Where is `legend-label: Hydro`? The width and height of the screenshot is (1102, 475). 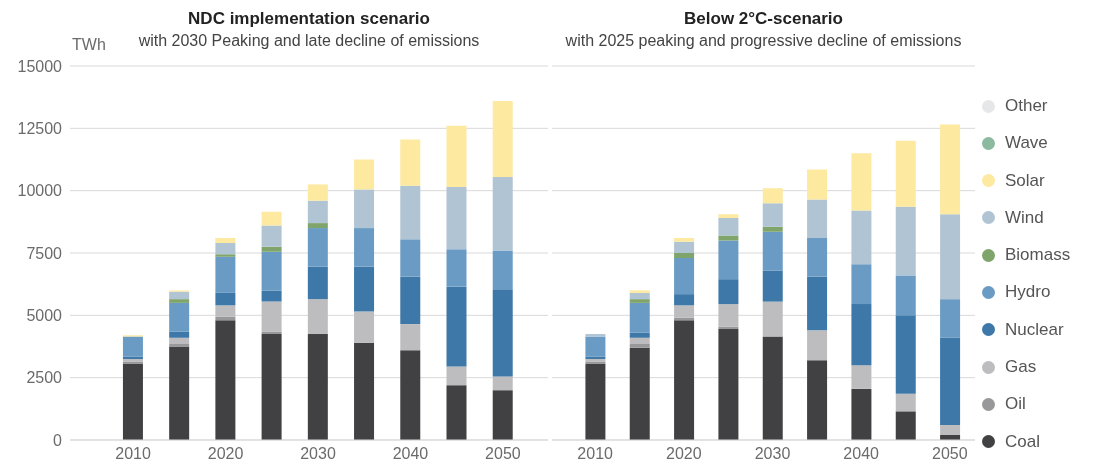 legend-label: Hydro is located at coordinates (1028, 292).